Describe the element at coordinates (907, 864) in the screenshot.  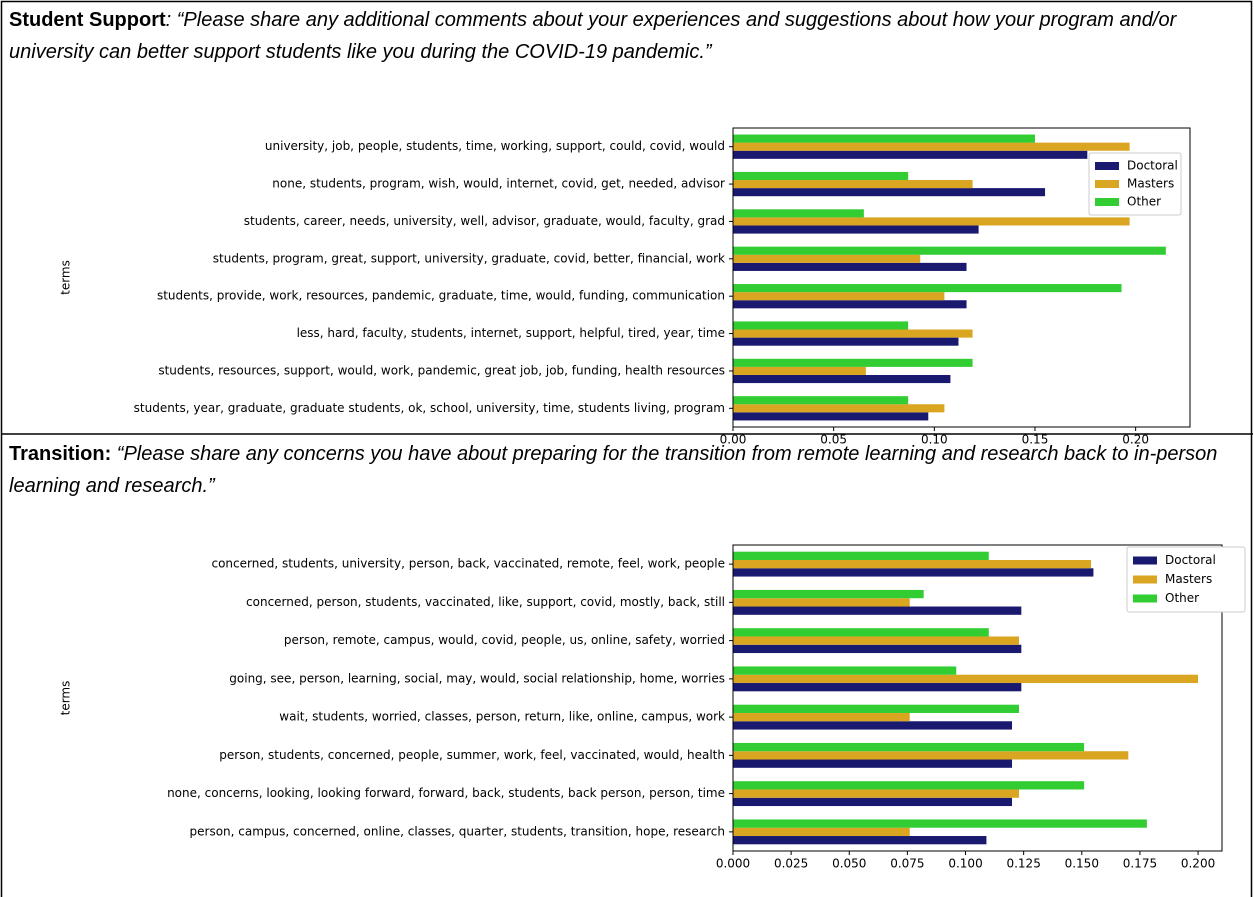
I see `x-tick-label: 0.075` at that location.